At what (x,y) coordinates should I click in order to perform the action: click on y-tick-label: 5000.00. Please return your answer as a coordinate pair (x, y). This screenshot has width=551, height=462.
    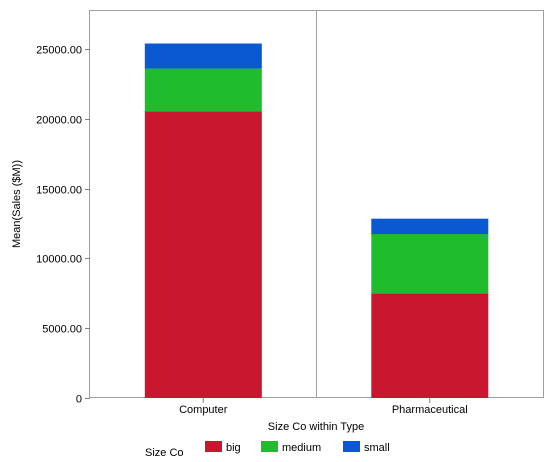
    Looking at the image, I should click on (62, 330).